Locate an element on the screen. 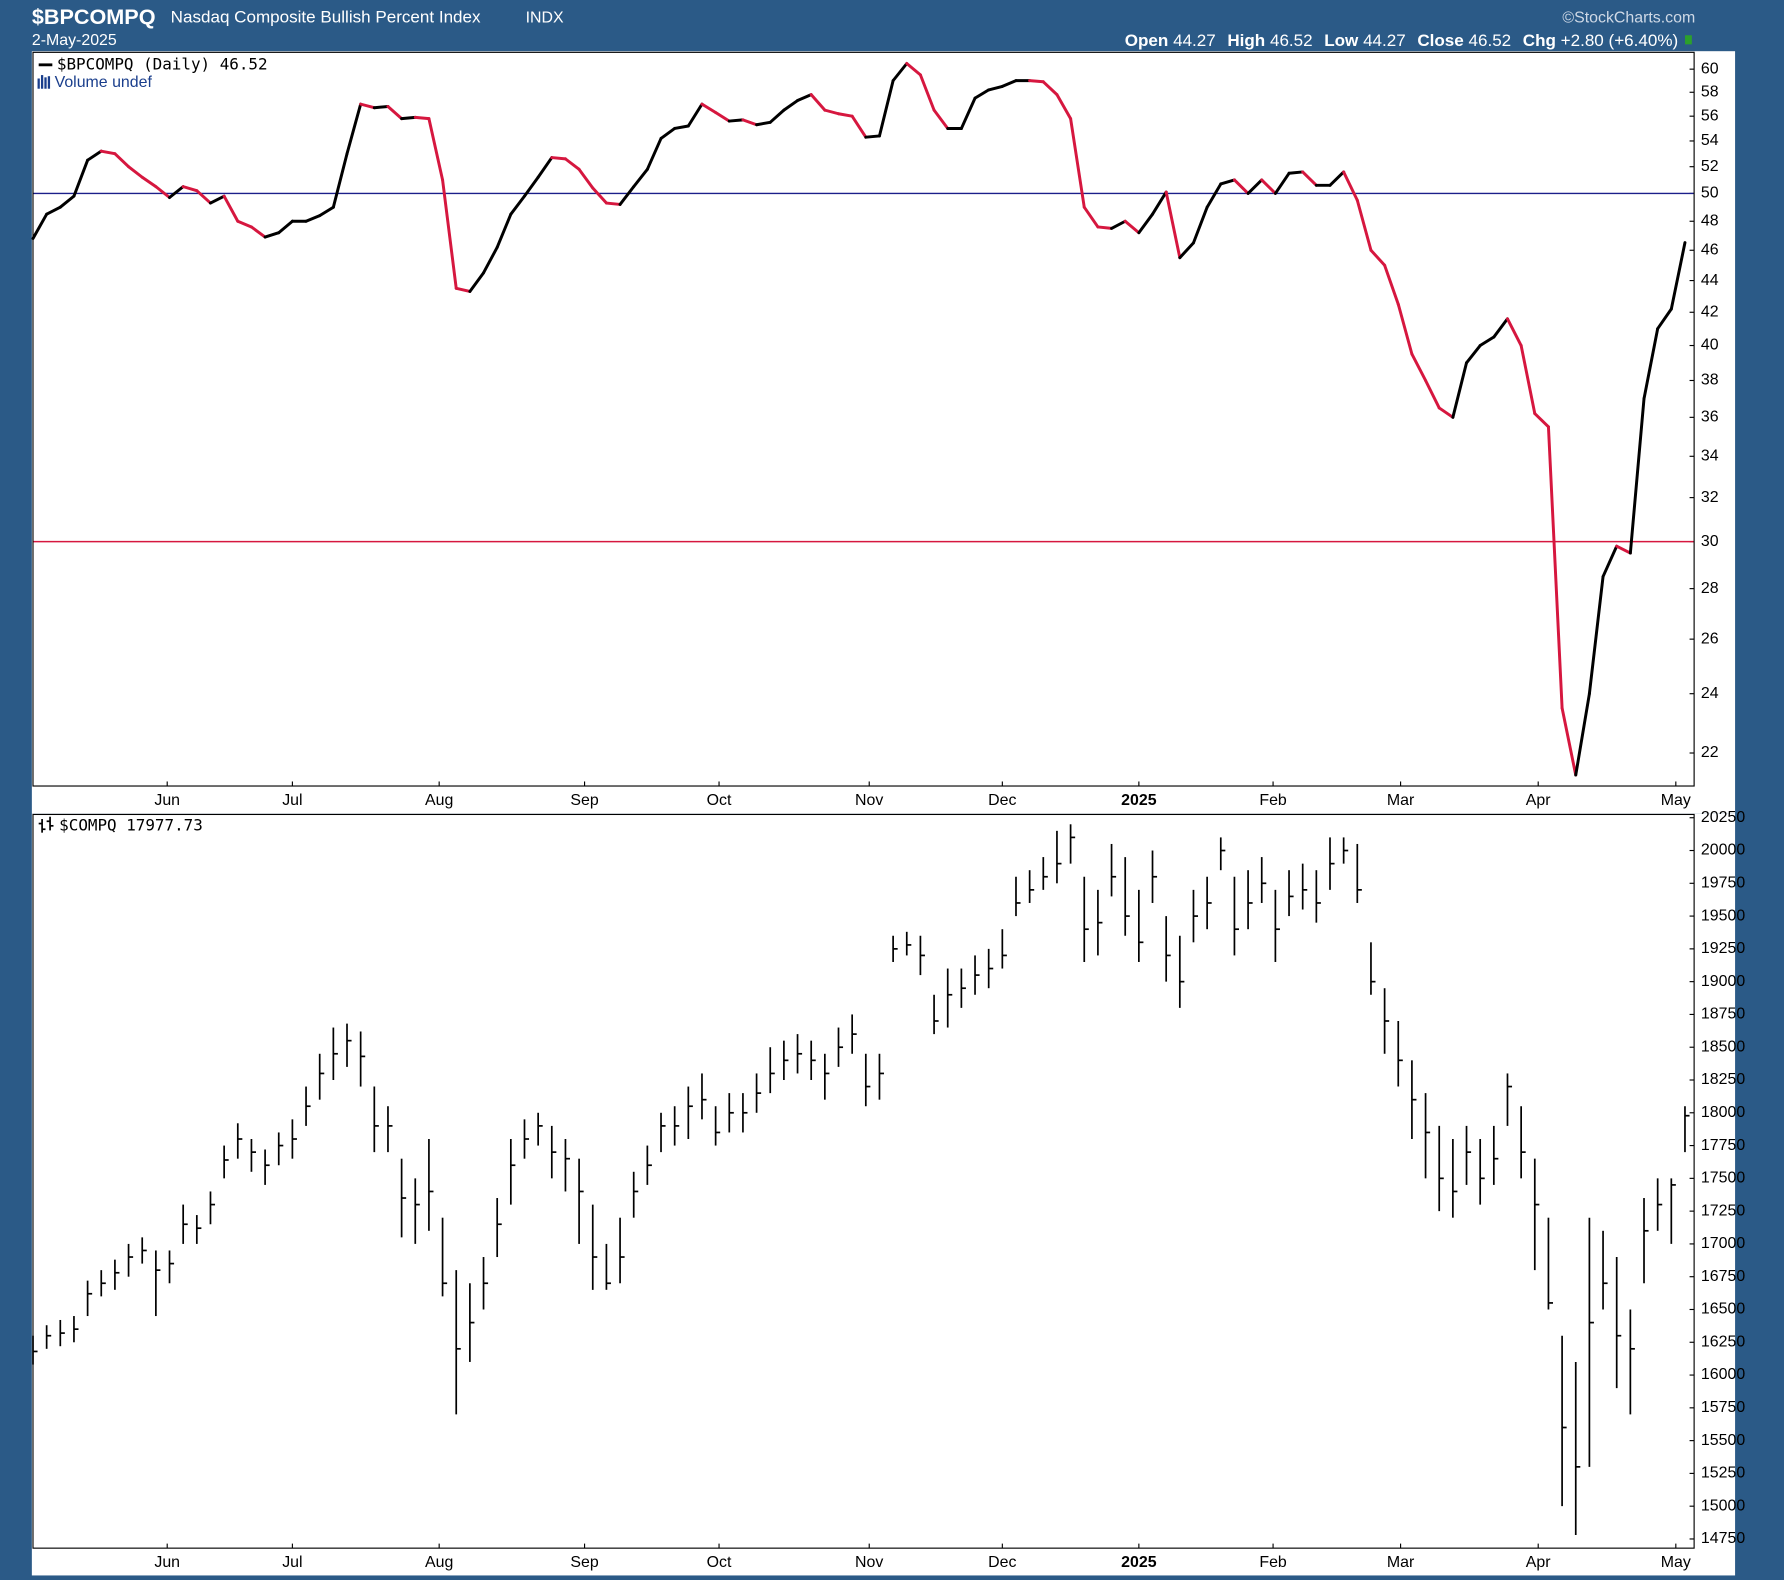 The height and width of the screenshot is (1580, 1784). x-tick-label: May is located at coordinates (1676, 800).